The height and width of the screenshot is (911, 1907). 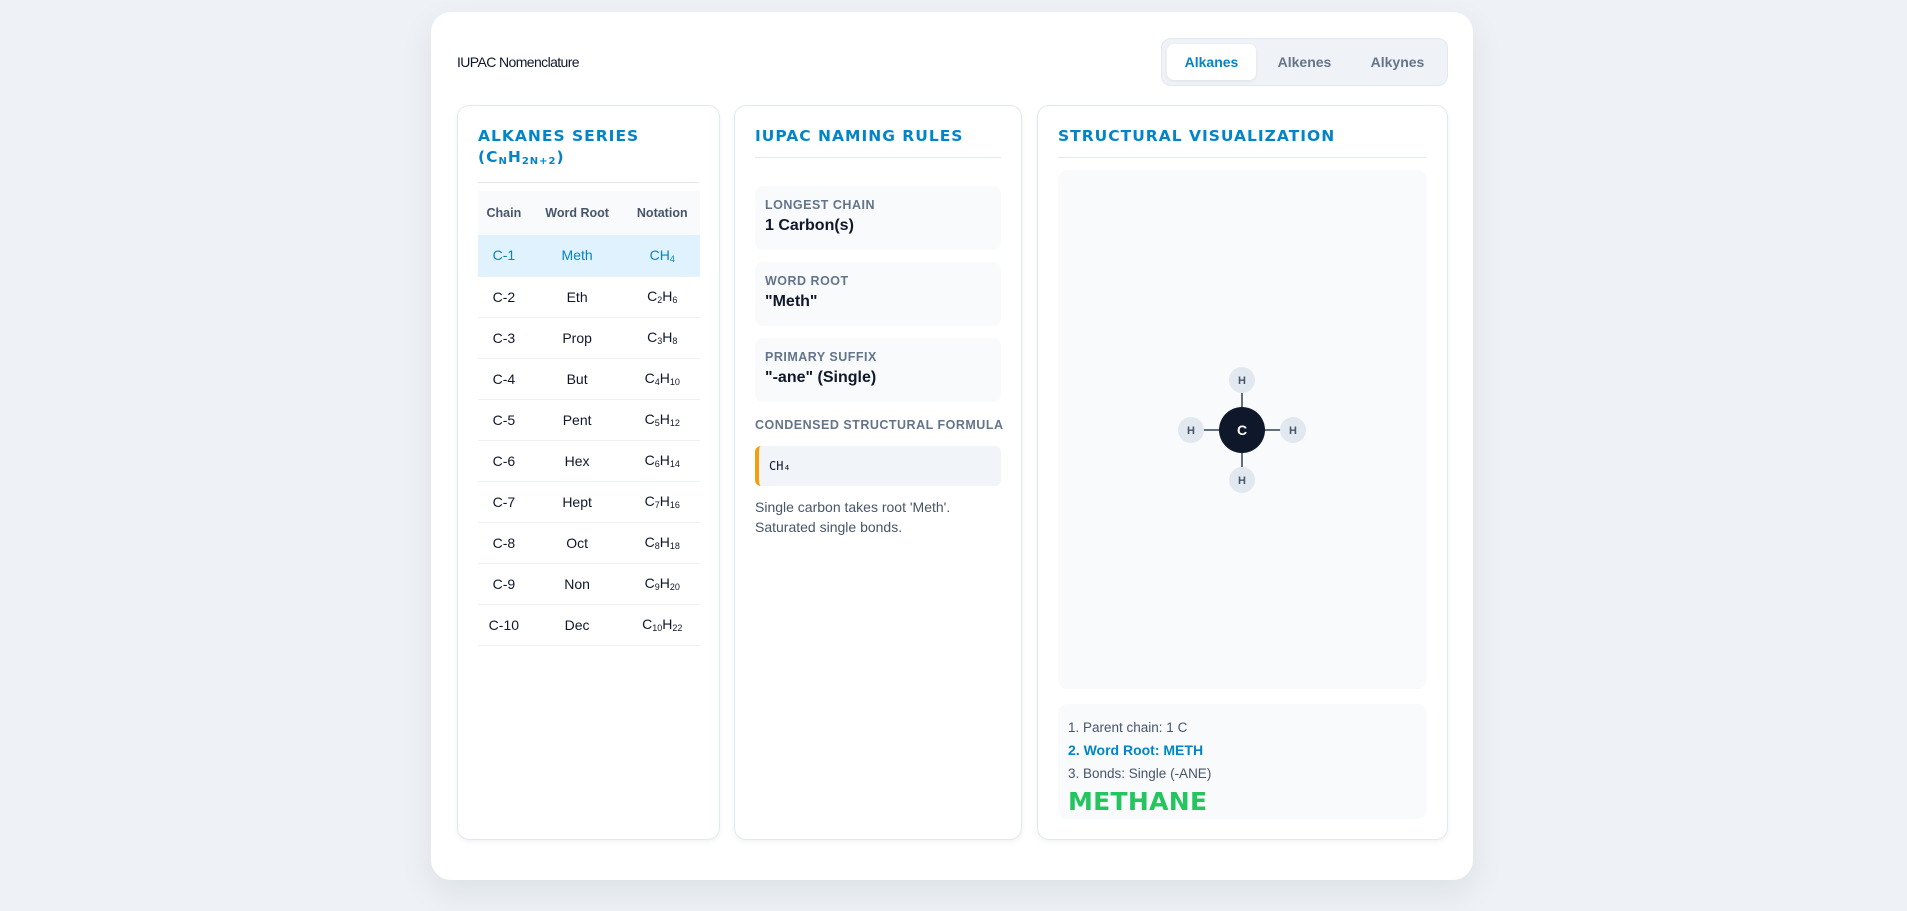 What do you see at coordinates (504, 584) in the screenshot?
I see `chain-cell: C-9` at bounding box center [504, 584].